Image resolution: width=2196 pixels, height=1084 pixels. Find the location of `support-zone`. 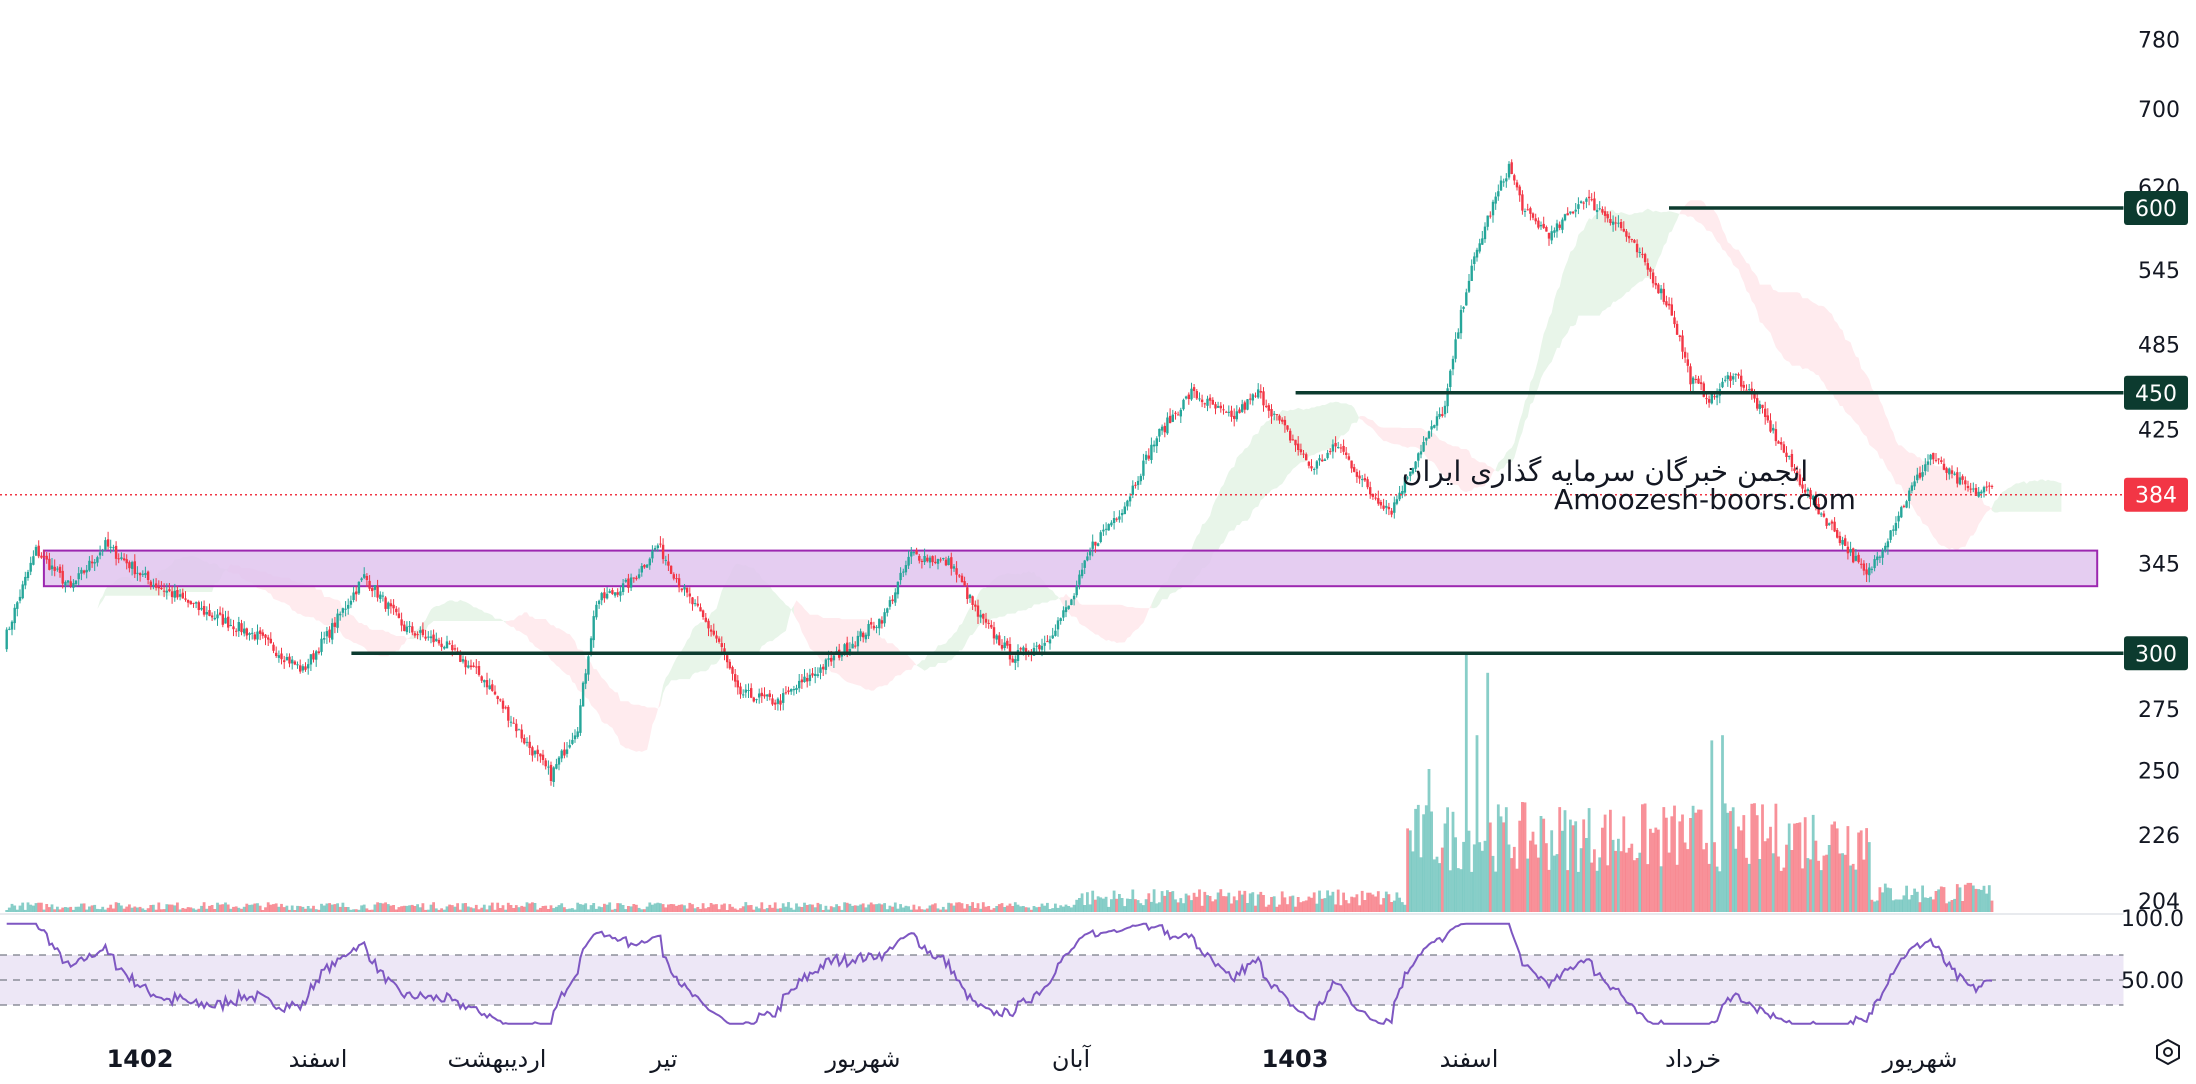

support-zone is located at coordinates (1070, 568).